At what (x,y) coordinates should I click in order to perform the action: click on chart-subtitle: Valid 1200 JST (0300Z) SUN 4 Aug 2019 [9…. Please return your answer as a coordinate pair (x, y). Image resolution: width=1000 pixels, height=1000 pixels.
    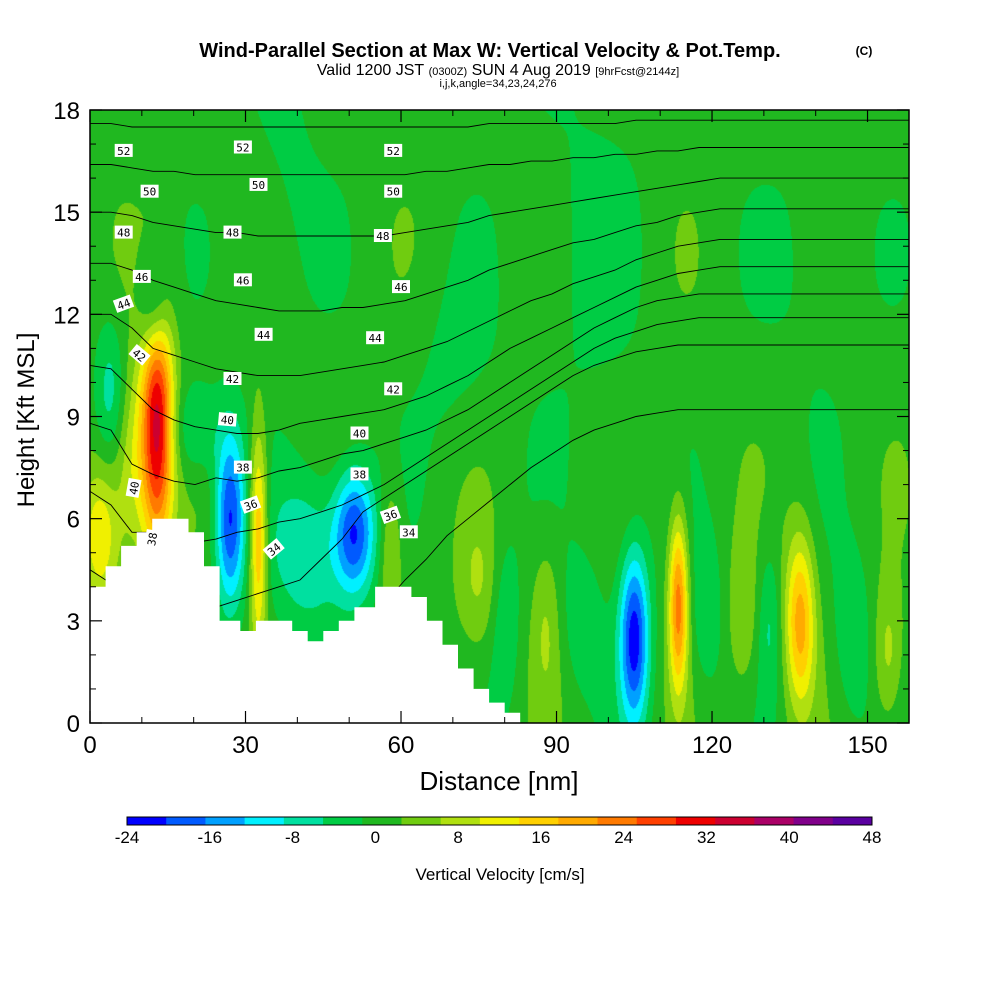
    Looking at the image, I should click on (498, 70).